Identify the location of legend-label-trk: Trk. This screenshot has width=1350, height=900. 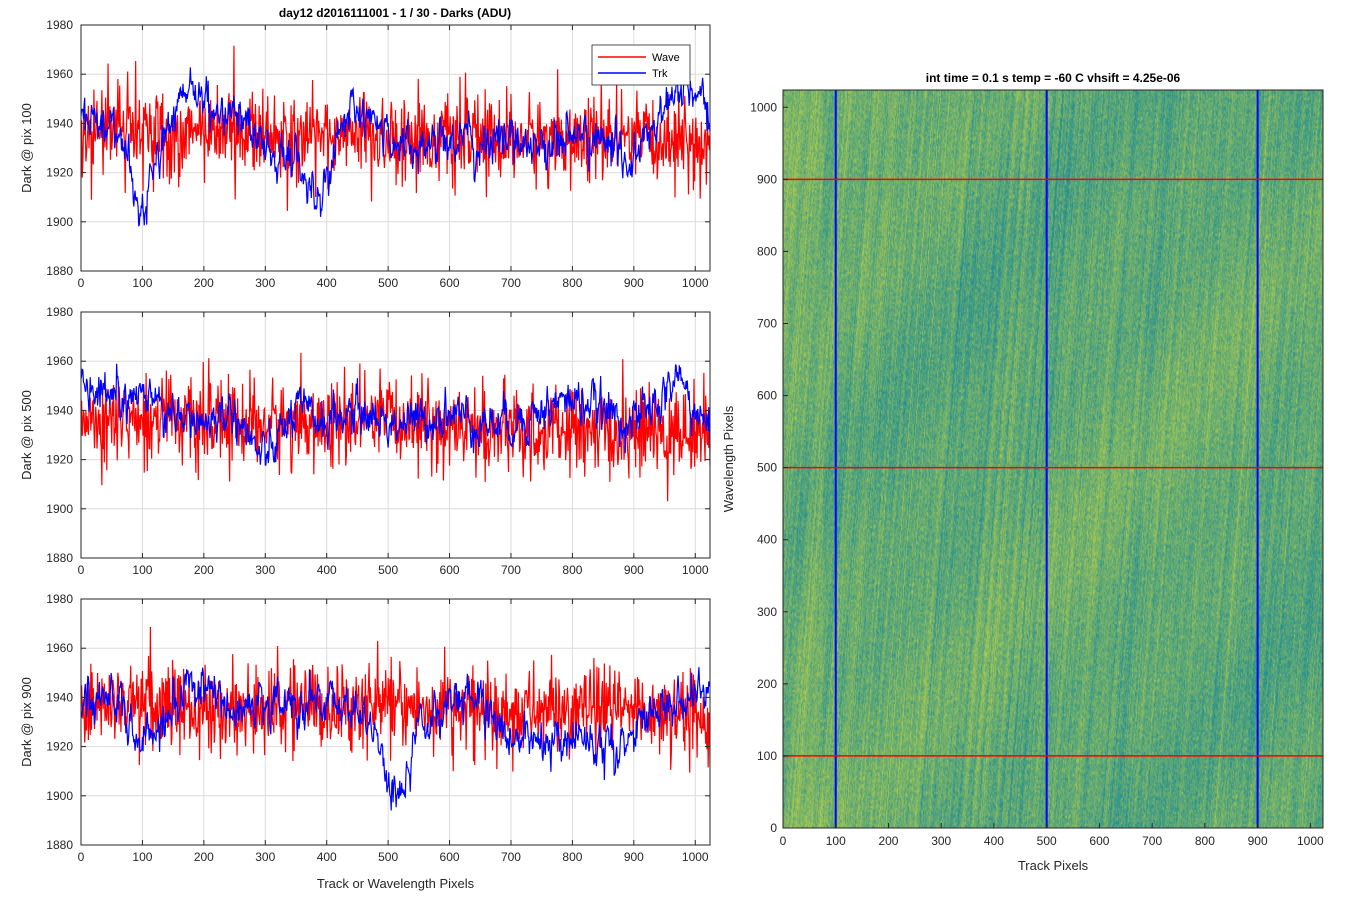
(660, 74).